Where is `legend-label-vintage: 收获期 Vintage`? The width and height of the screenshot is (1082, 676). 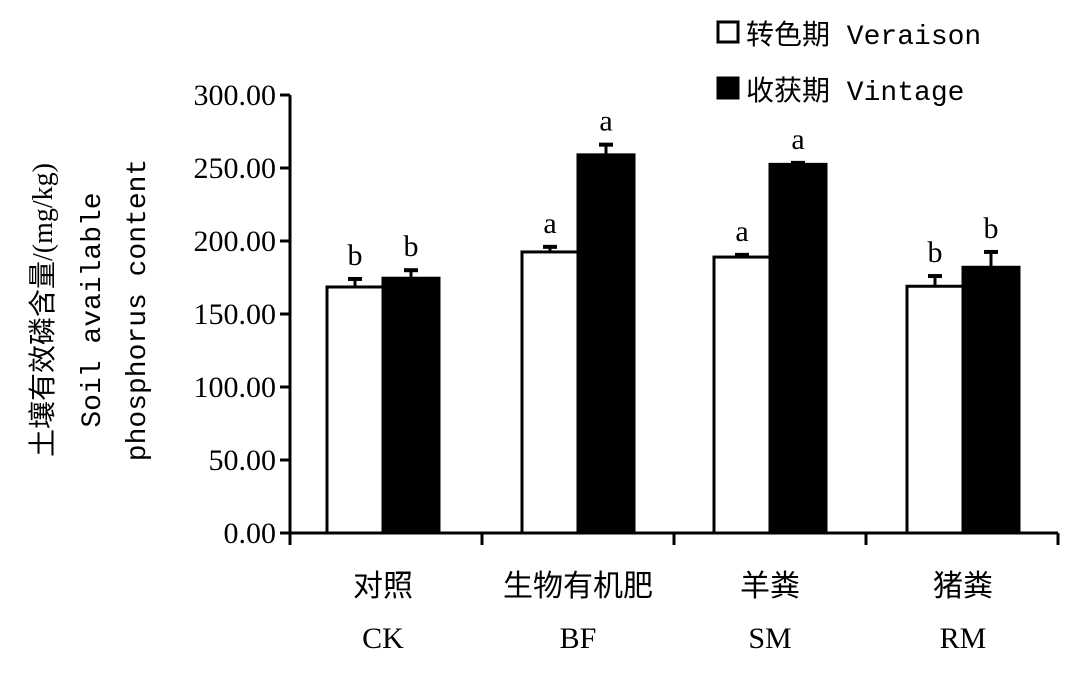 legend-label-vintage: 收获期 Vintage is located at coordinates (855, 92).